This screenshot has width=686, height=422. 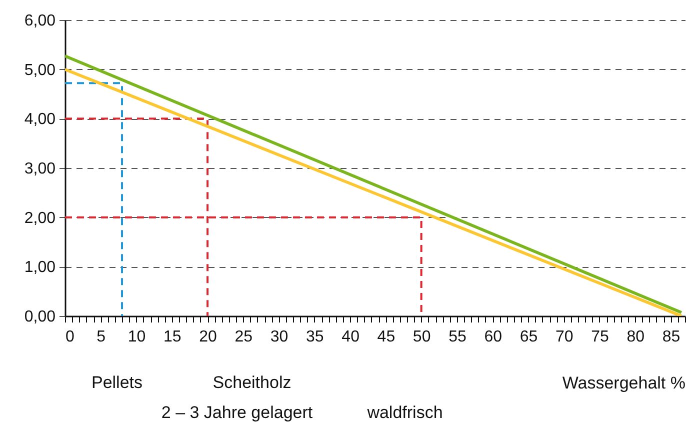 I want to click on x-tick-label: 55, so click(x=457, y=337).